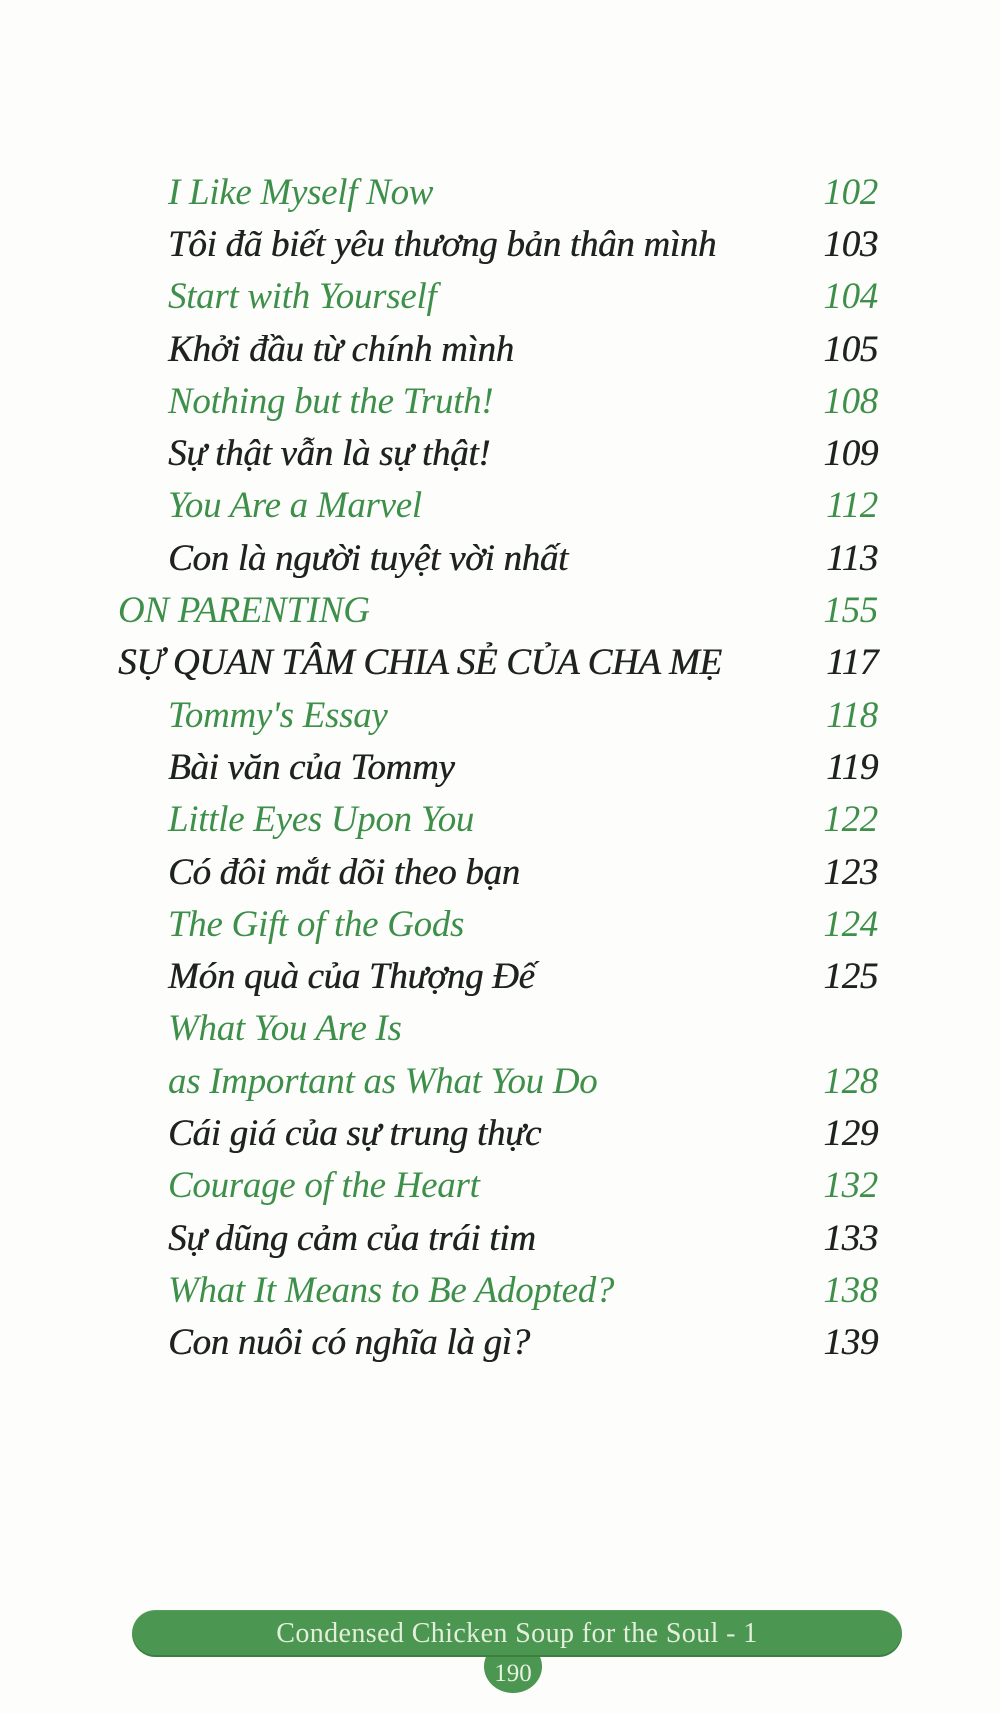 The width and height of the screenshot is (1000, 1713). I want to click on toc-entry-page: 124, so click(850, 924).